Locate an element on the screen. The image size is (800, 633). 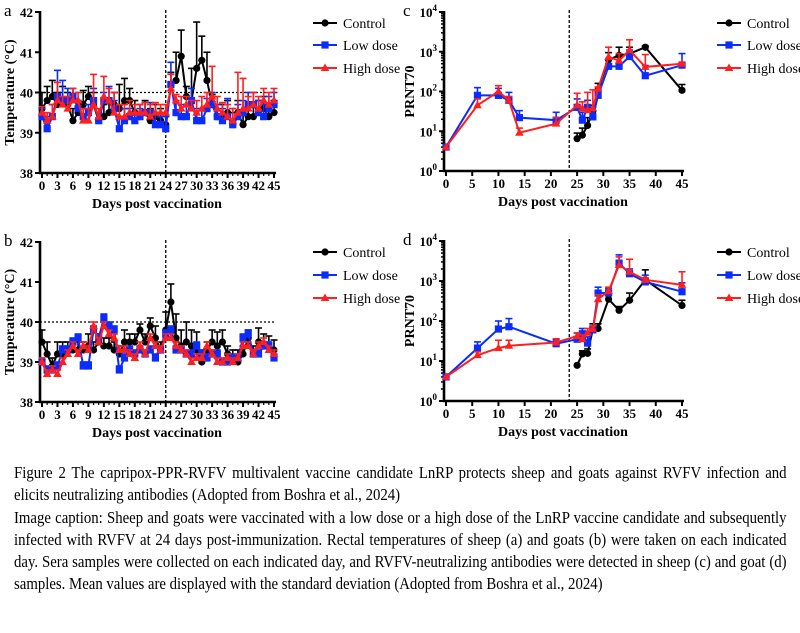
y-tick-label: 39 is located at coordinates (27, 133).